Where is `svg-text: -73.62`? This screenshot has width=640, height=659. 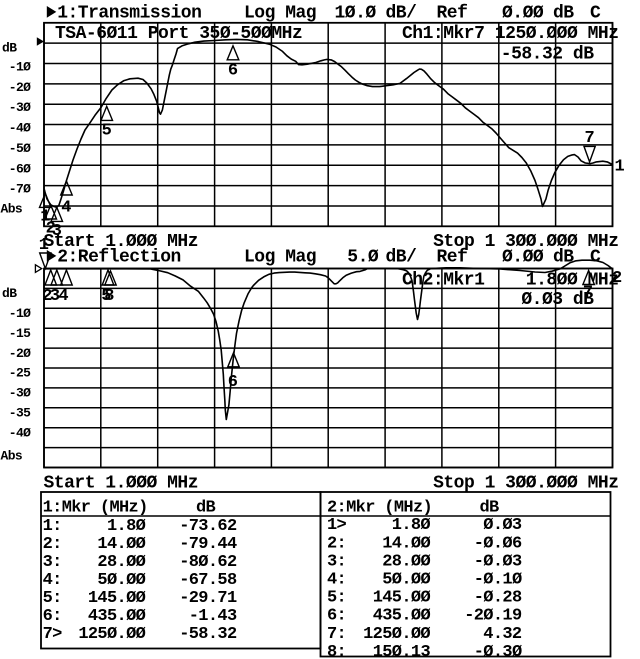
svg-text: -73.62 is located at coordinates (208, 526).